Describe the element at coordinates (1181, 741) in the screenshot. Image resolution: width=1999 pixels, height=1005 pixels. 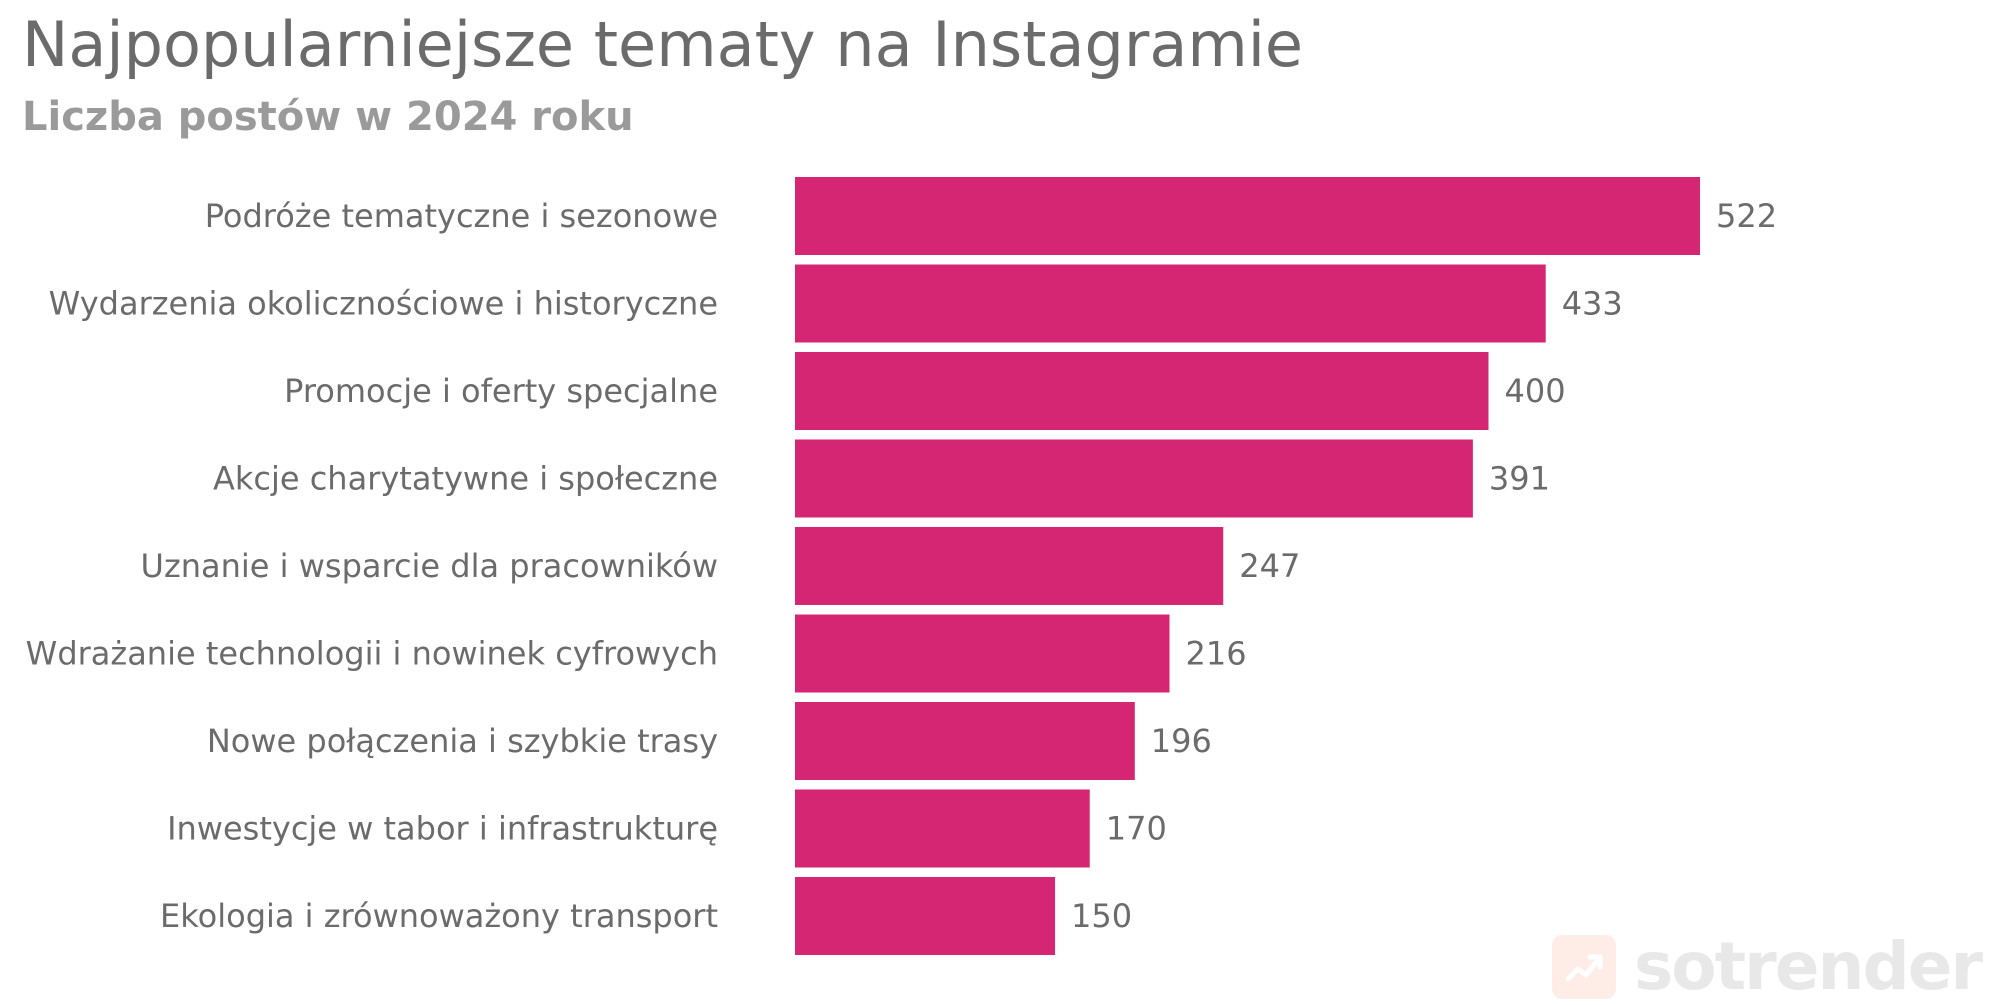
I see `value-label: 196` at that location.